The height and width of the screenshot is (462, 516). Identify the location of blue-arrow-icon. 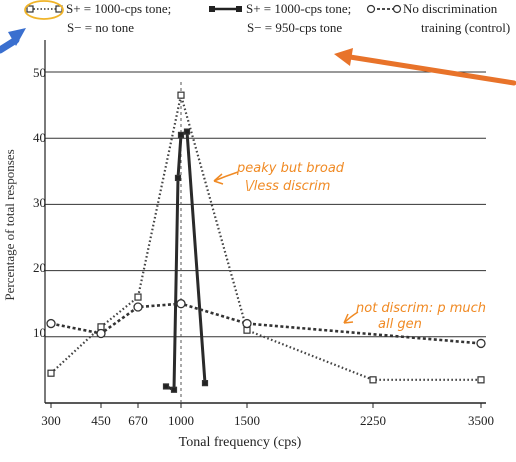
(13, 41).